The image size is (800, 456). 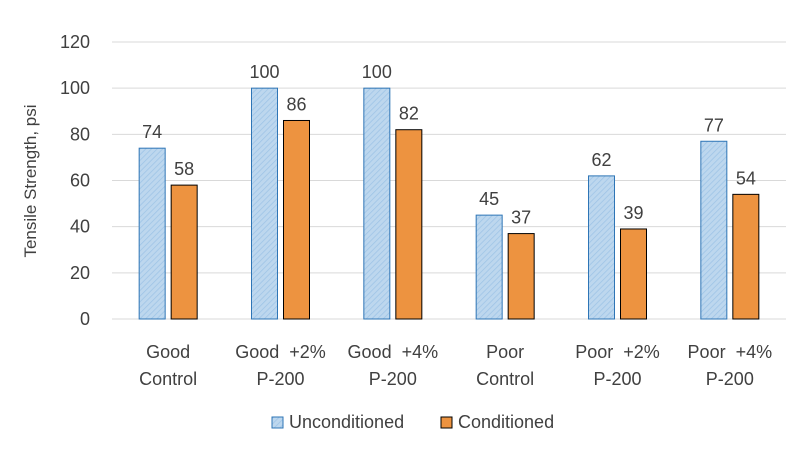 I want to click on y-tick-label: 20, so click(x=80, y=273).